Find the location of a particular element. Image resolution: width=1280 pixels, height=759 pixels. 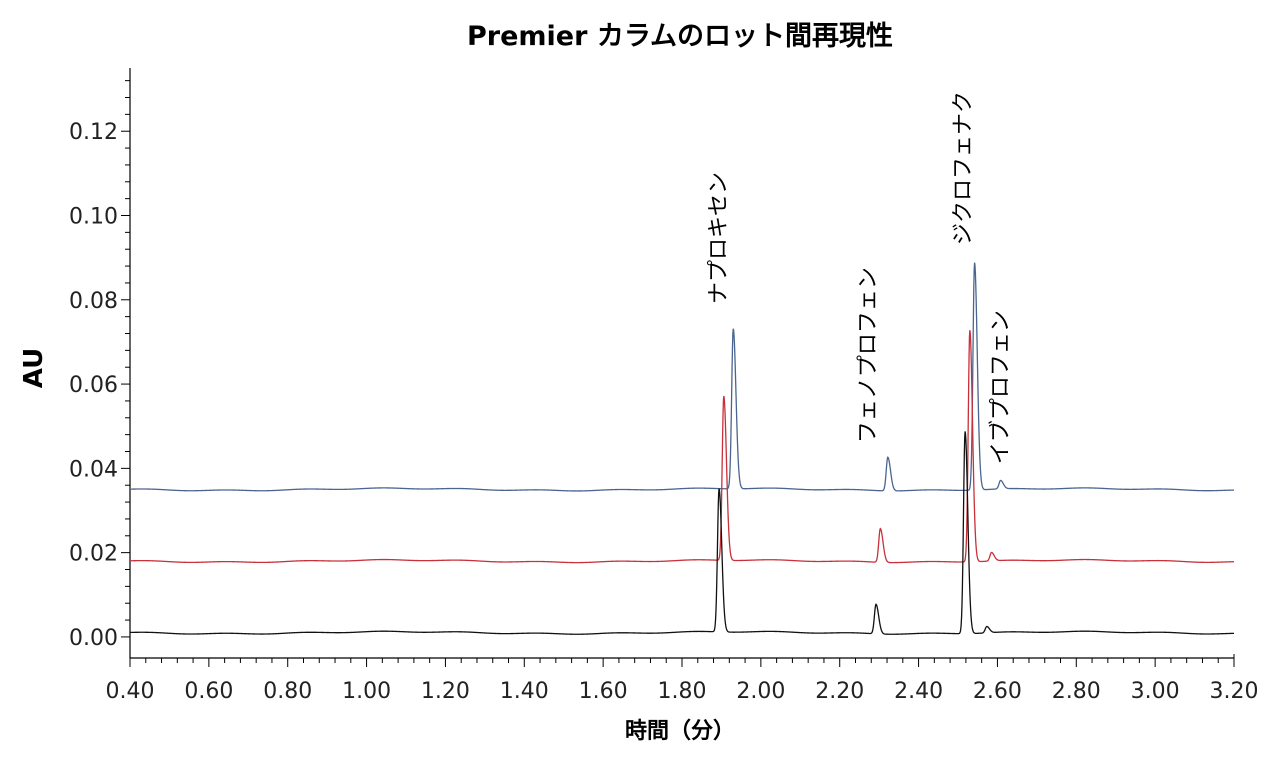

y-tick-label: 0.06 is located at coordinates (93, 385).